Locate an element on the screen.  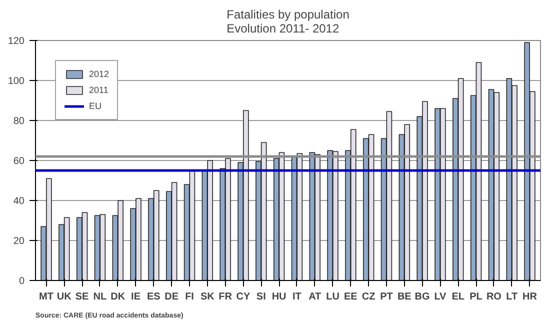
x-tick-label: EE is located at coordinates (351, 297).